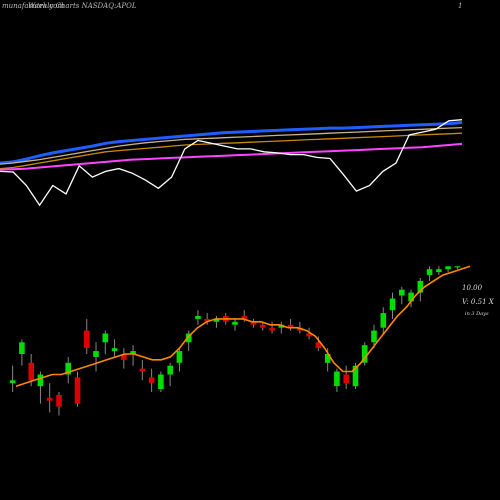 The image size is (500, 500). Describe the element at coordinates (477, 314) in the screenshot. I see `period-label: in 3 Days` at that location.